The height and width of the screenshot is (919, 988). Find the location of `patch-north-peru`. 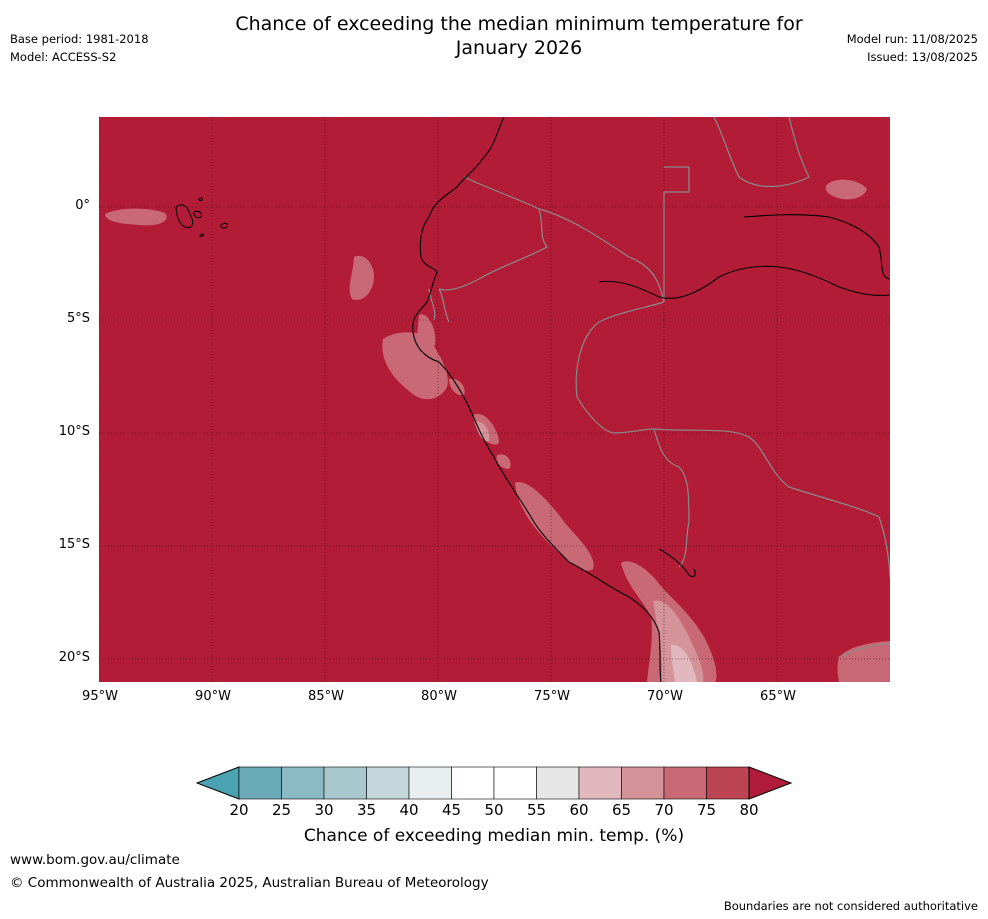

patch-north-peru is located at coordinates (415, 366).